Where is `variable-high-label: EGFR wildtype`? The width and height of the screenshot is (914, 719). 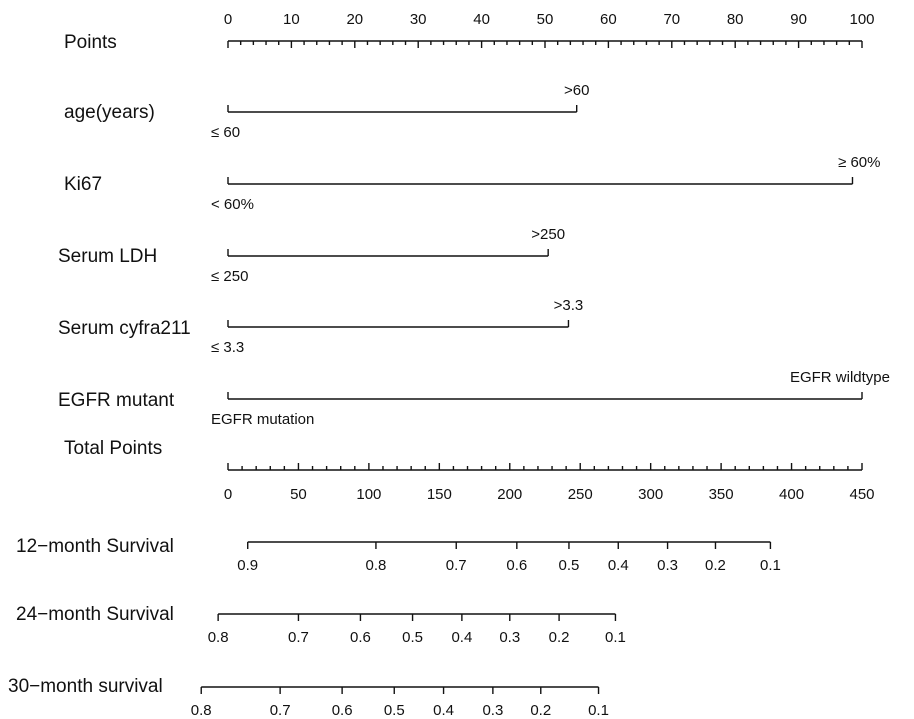 variable-high-label: EGFR wildtype is located at coordinates (840, 377).